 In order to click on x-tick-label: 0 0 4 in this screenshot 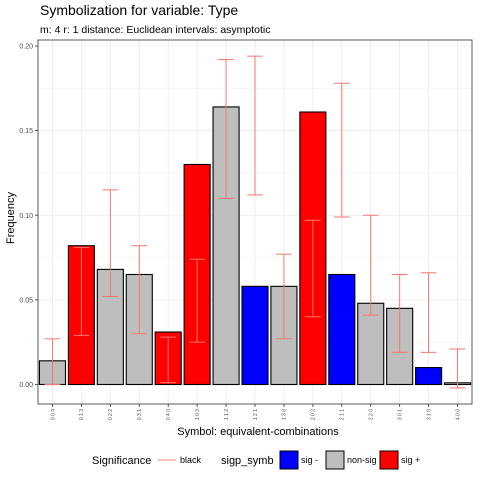, I will do `click(53, 414)`.